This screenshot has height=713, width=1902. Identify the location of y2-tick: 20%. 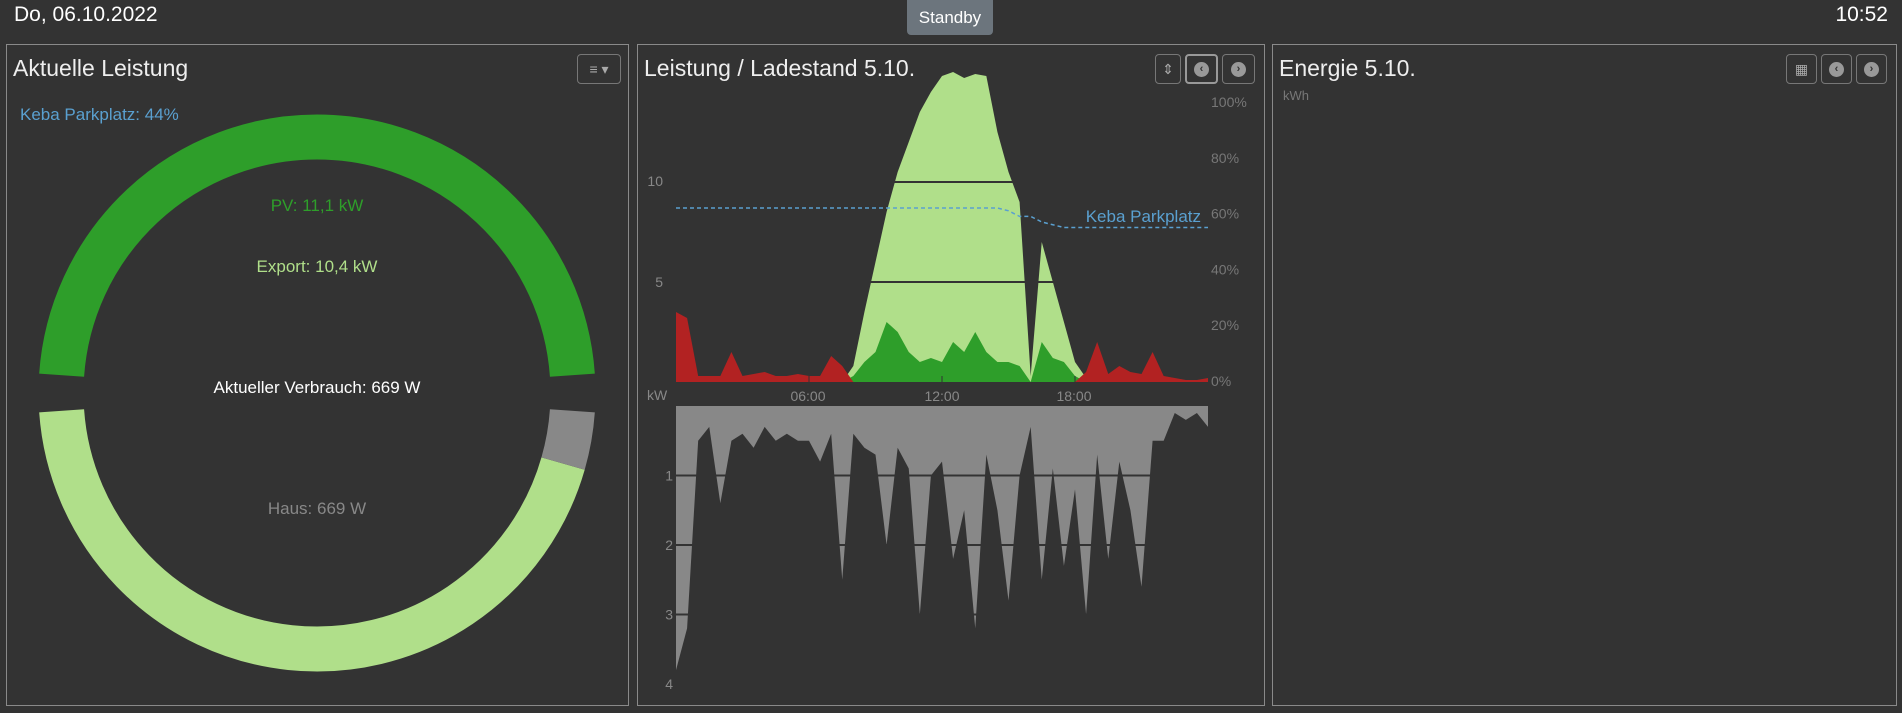
(1225, 325).